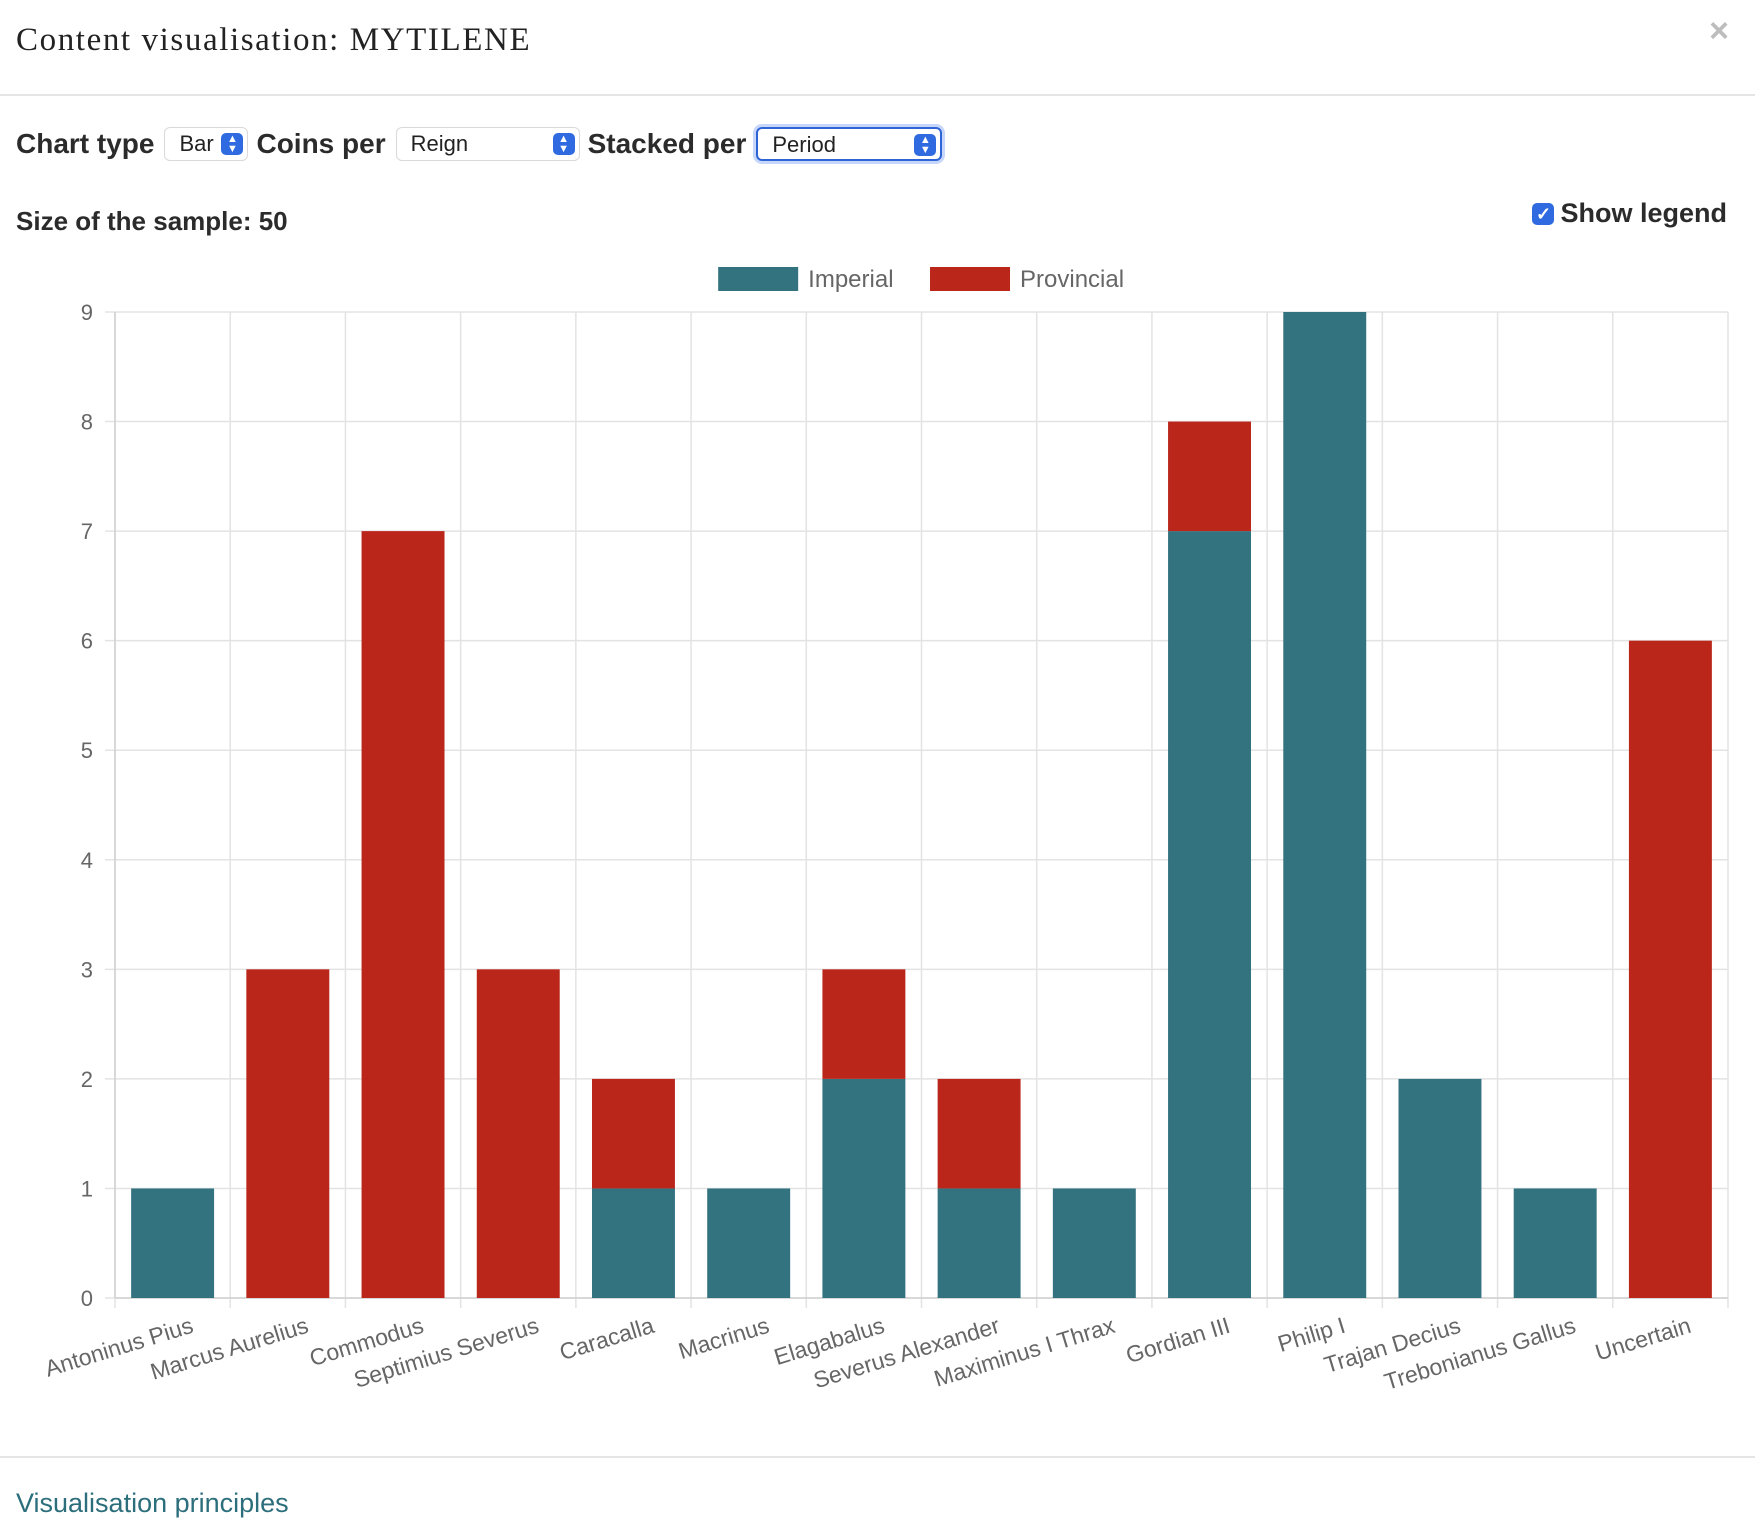 The height and width of the screenshot is (1531, 1755). What do you see at coordinates (87, 805) in the screenshot?
I see `y-axis: 0 1 2 3 4 5 6 7 8 9` at bounding box center [87, 805].